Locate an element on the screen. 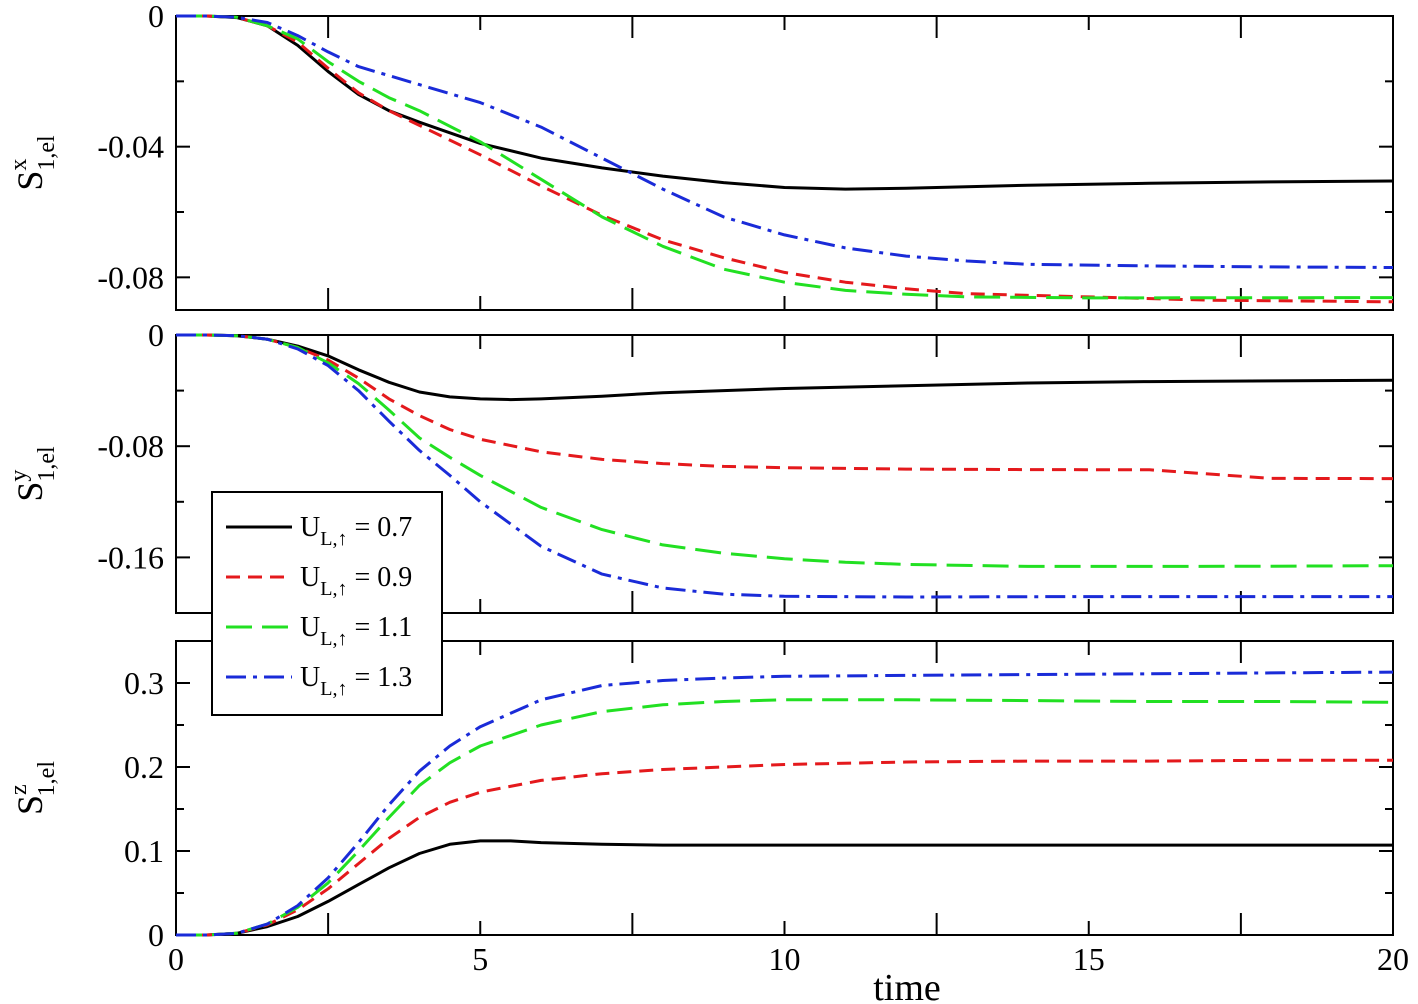 The width and height of the screenshot is (1418, 1004). y-label-sup: z is located at coordinates (19, 789).